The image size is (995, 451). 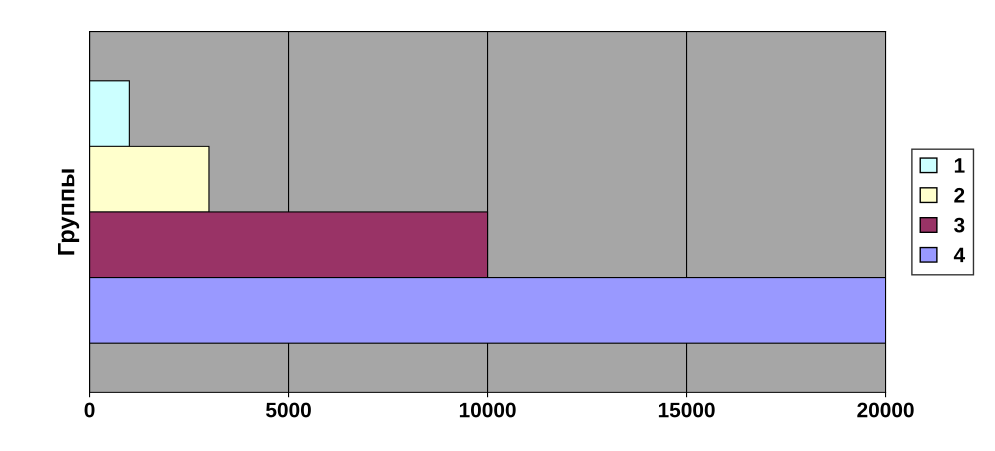 What do you see at coordinates (488, 410) in the screenshot?
I see `x-tick-label: 10000` at bounding box center [488, 410].